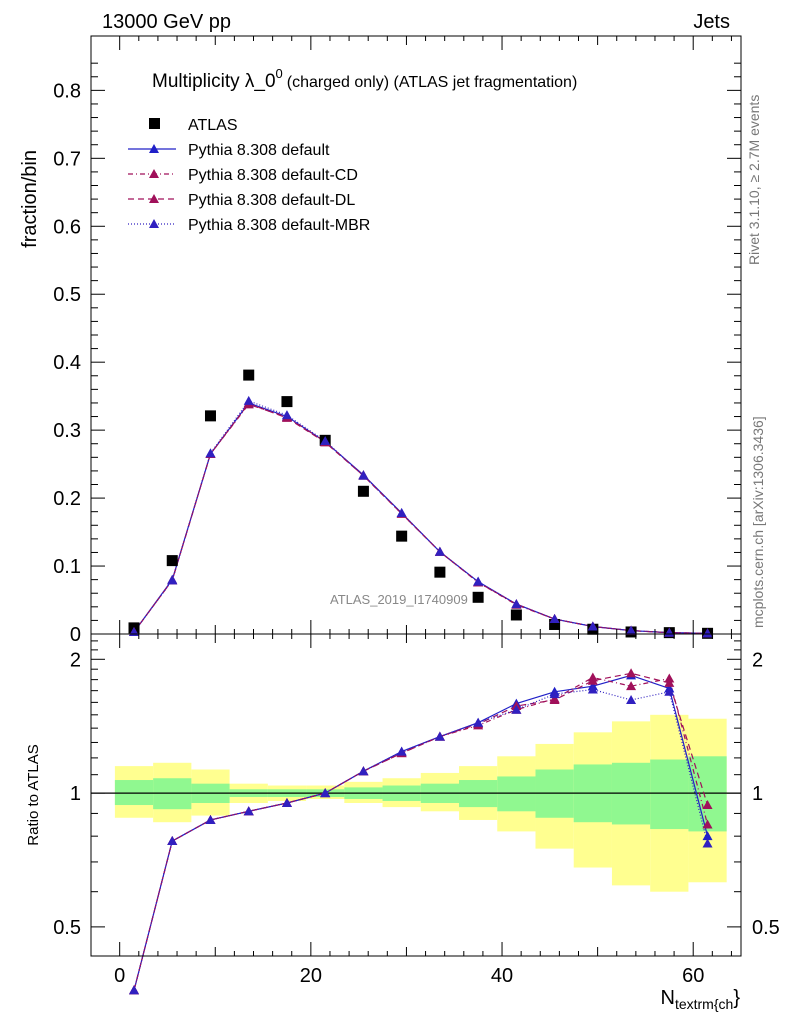 The width and height of the screenshot is (786, 1024). What do you see at coordinates (416, 803) in the screenshot?
I see `data-uncertainty-bands` at bounding box center [416, 803].